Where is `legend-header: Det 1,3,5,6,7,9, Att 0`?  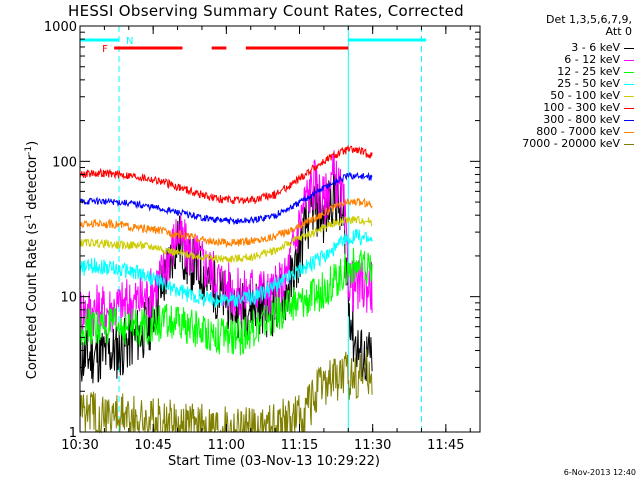
legend-header: Det 1,3,5,6,7,9, Att 0 is located at coordinates (589, 26).